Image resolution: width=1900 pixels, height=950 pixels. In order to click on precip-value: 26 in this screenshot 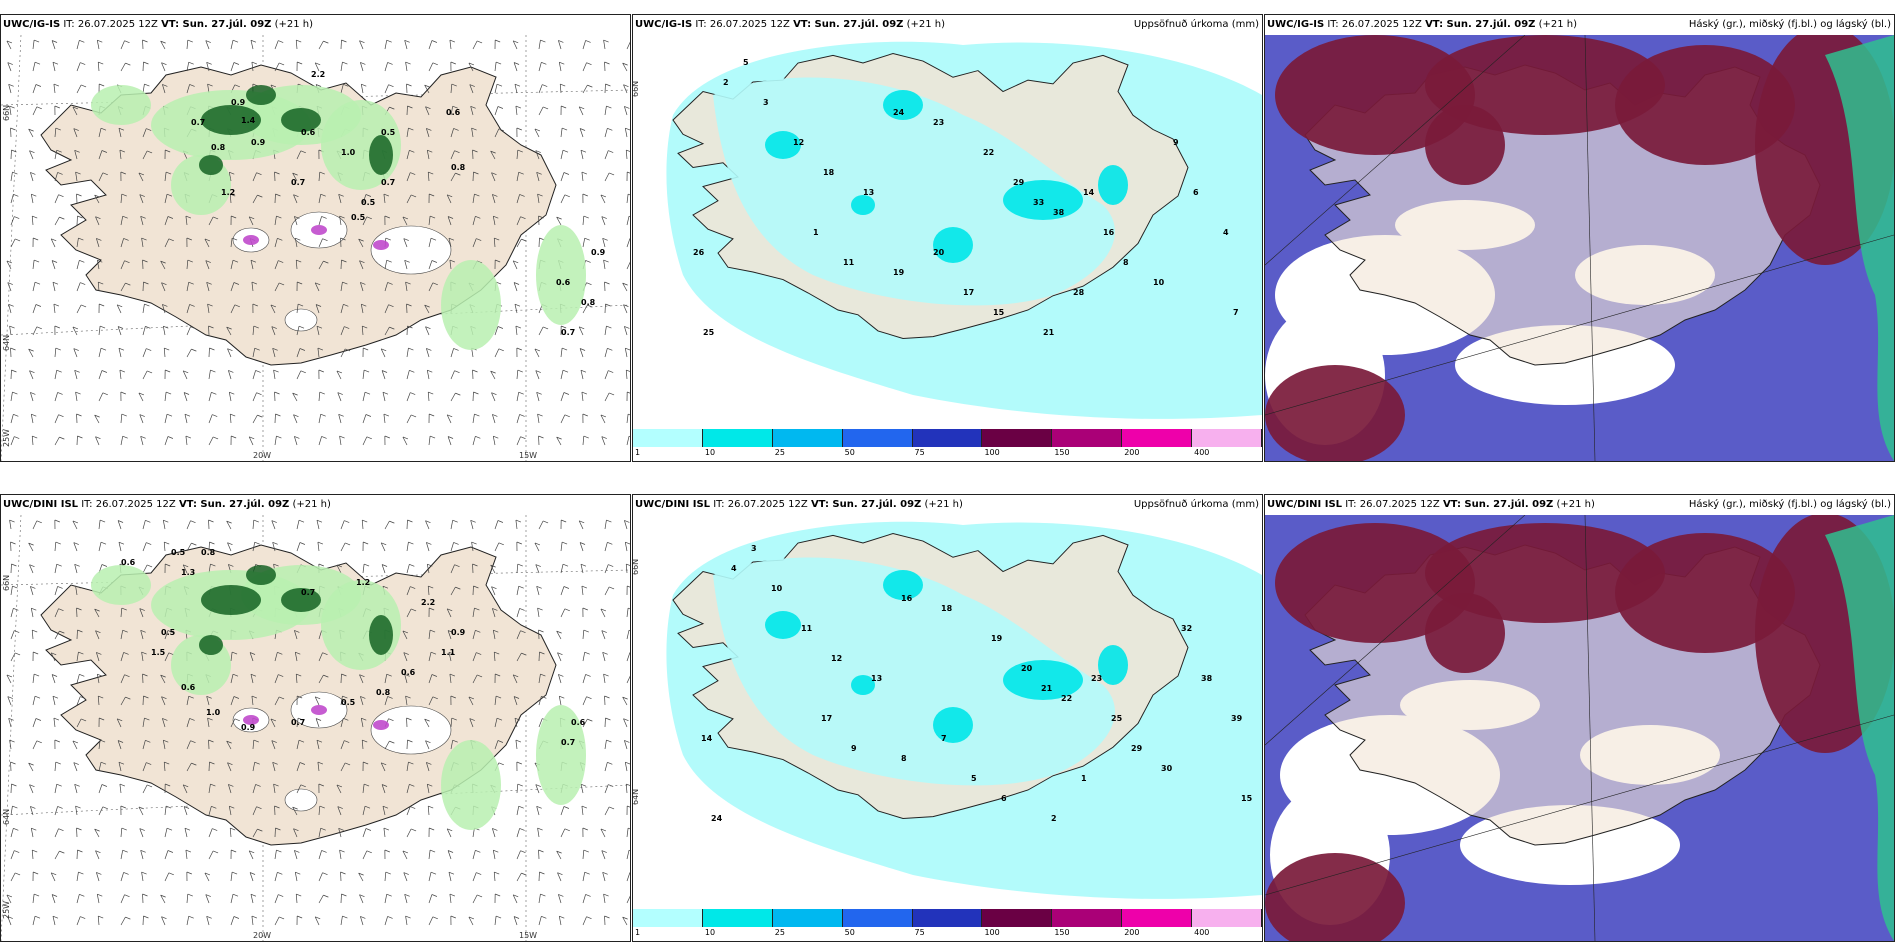, I will do `click(699, 252)`.